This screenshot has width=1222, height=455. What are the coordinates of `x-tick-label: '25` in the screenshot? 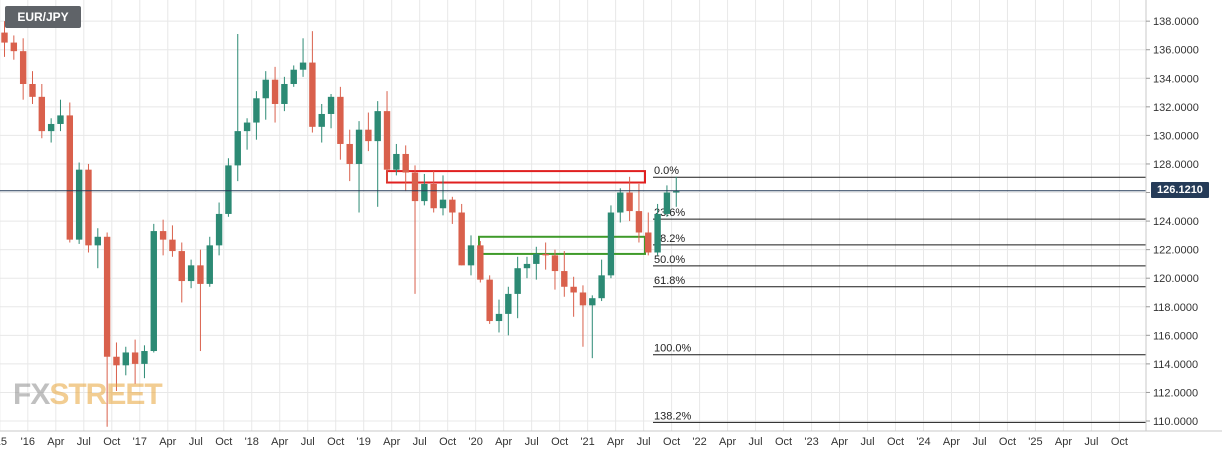 It's located at (1035, 442).